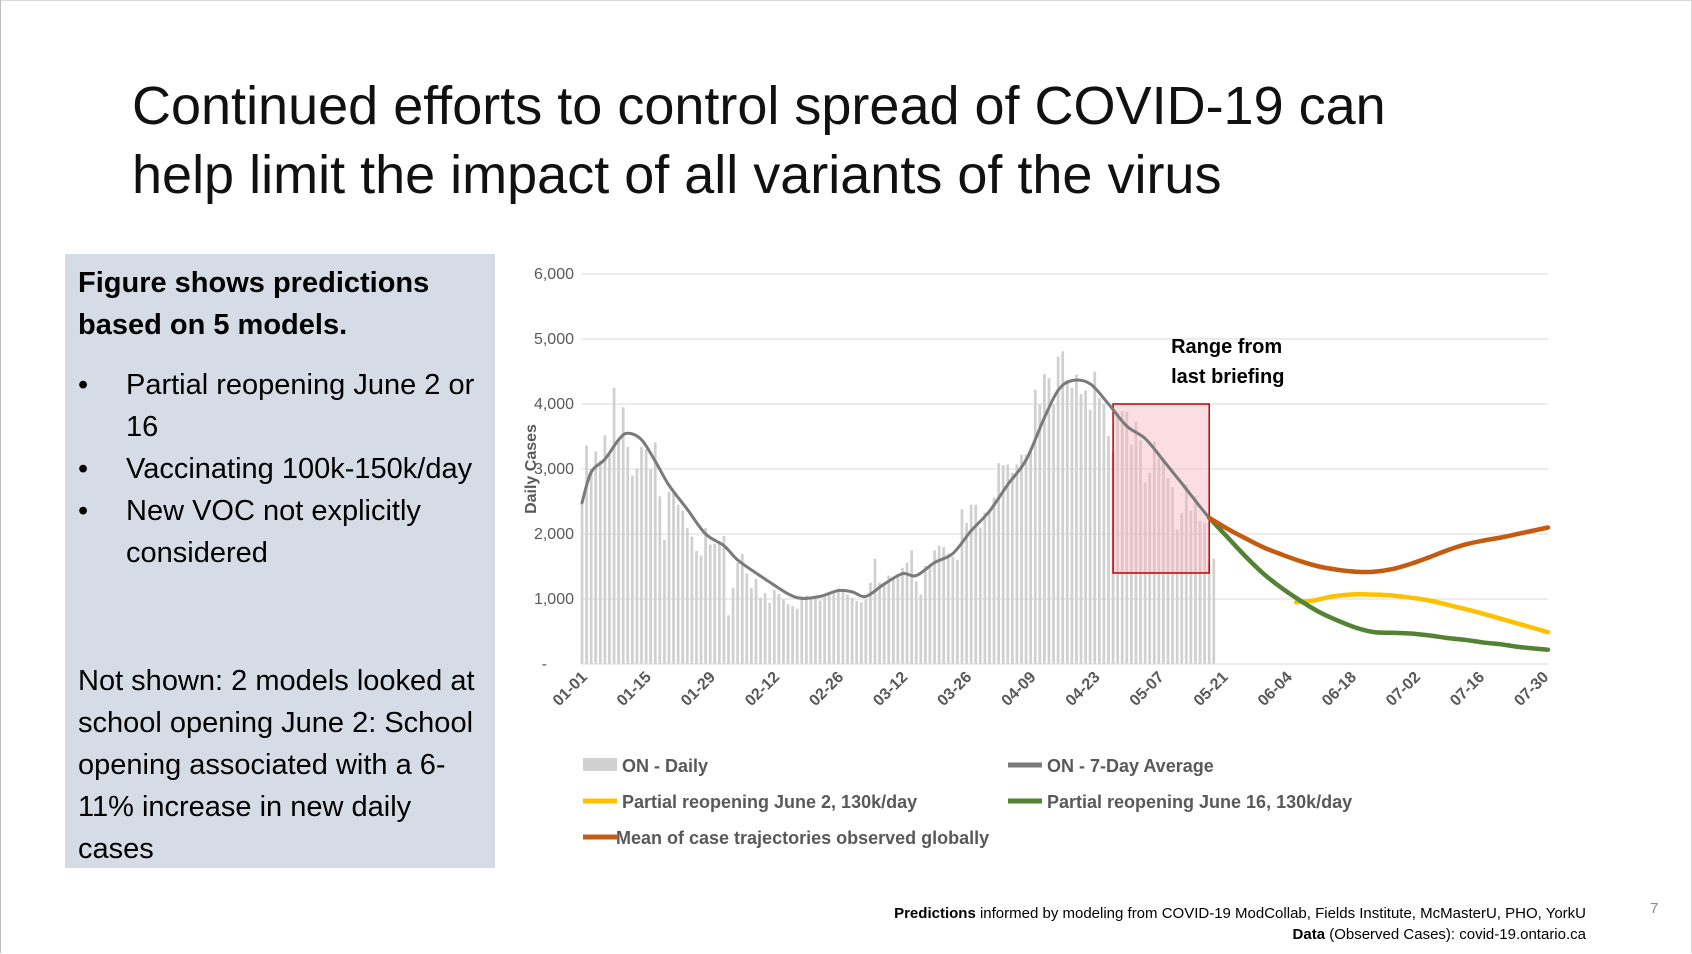 Image resolution: width=1692 pixels, height=954 pixels. What do you see at coordinates (762, 689) in the screenshot?
I see `x-tick-label: 02-12` at bounding box center [762, 689].